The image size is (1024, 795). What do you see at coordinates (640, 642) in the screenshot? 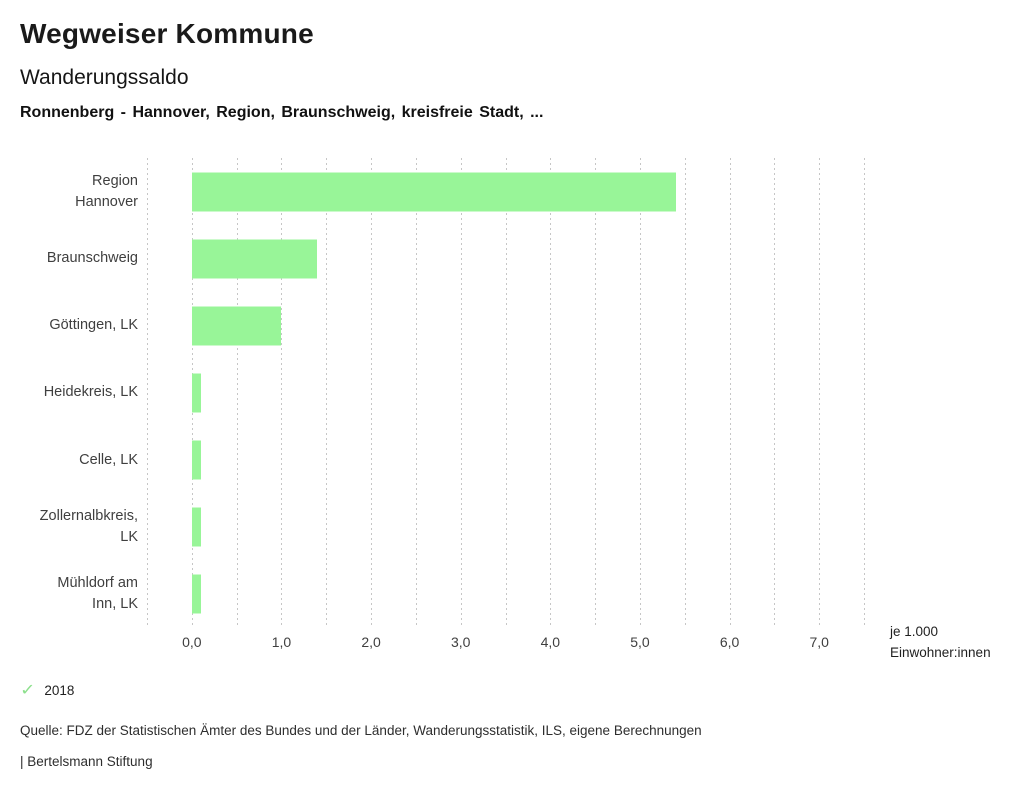
I see `x-tick-label: 5,0` at bounding box center [640, 642].